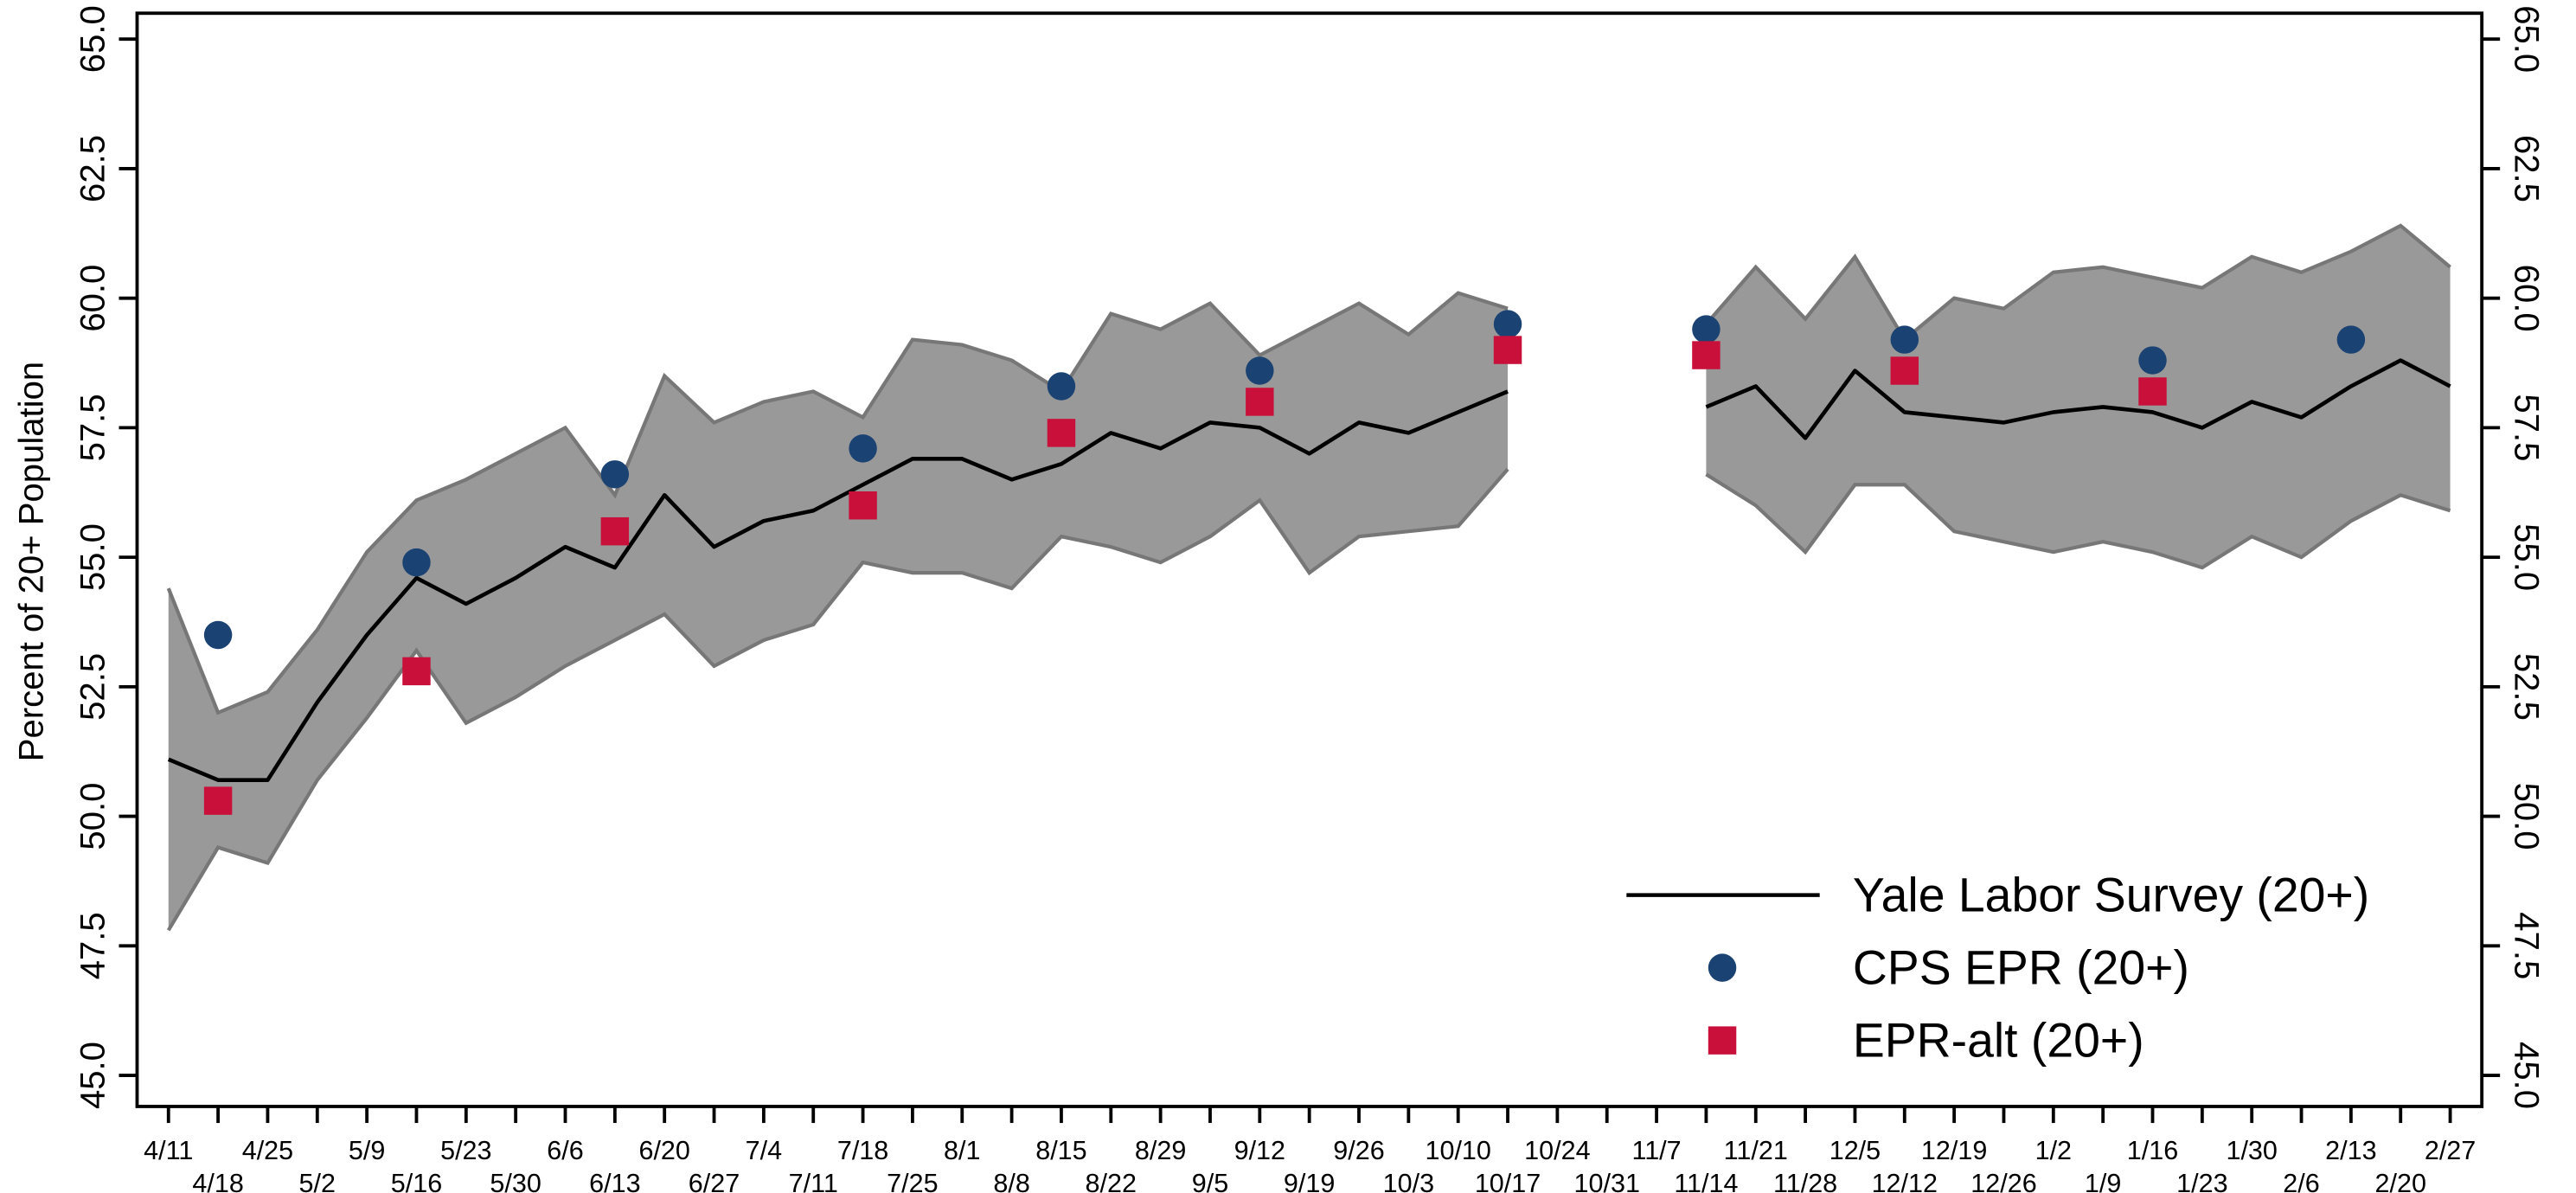 The width and height of the screenshot is (2576, 1193). What do you see at coordinates (1998, 1041) in the screenshot?
I see `legend-label: EPR-alt (20+)` at bounding box center [1998, 1041].